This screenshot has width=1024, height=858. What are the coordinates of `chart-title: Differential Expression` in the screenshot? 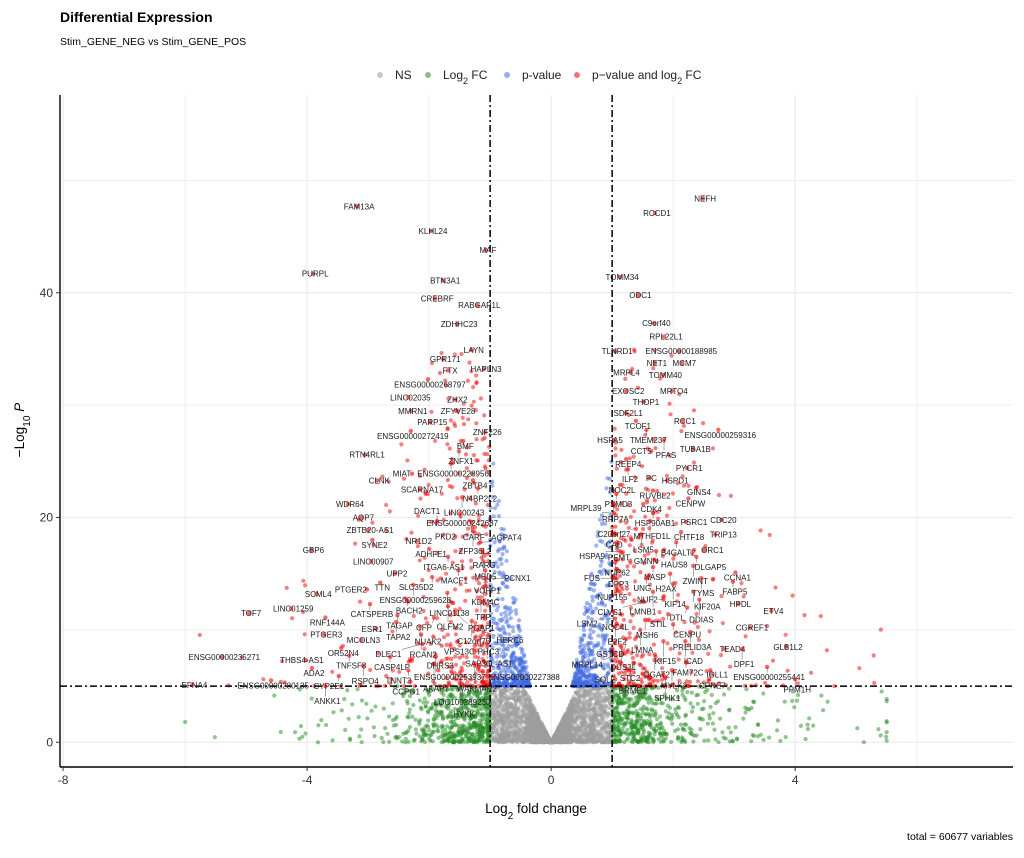 It's located at (136, 17).